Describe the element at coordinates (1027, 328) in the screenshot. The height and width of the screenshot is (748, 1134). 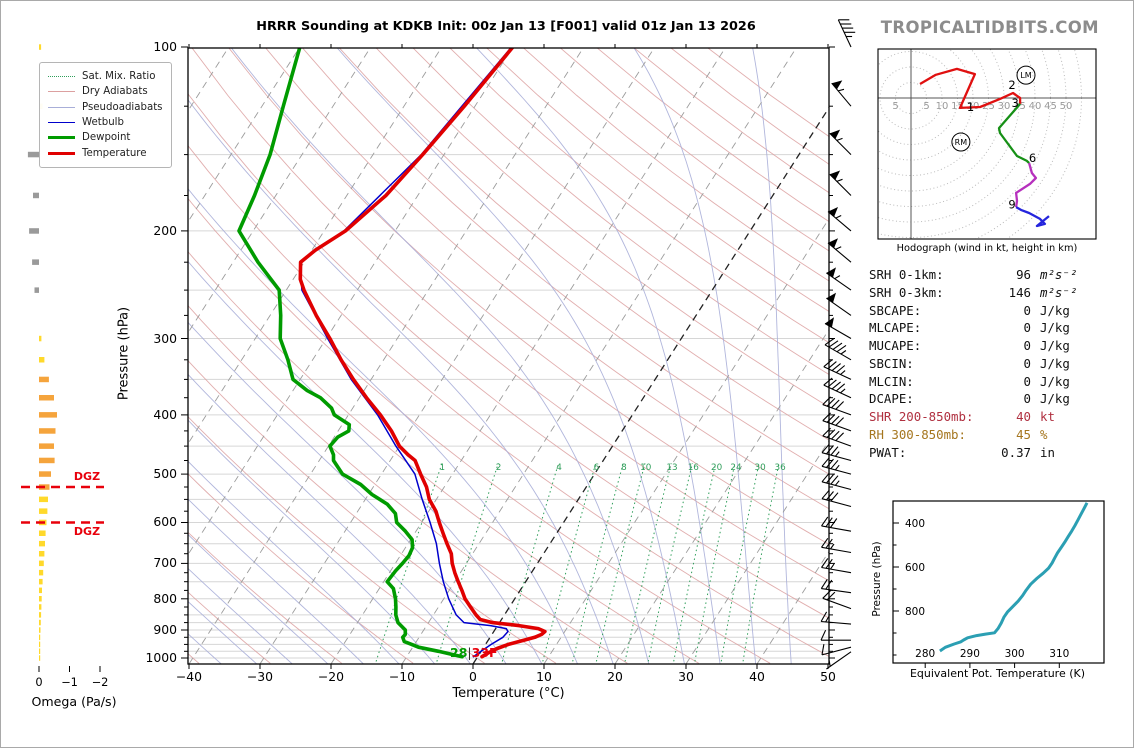
I see `stat-value: 0` at that location.